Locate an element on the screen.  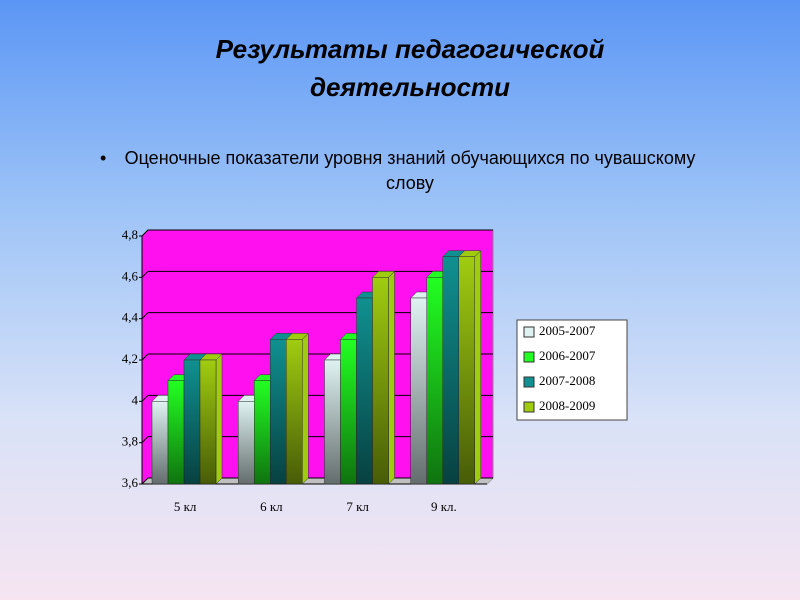
legend-label: 2006-2007 is located at coordinates (567, 355).